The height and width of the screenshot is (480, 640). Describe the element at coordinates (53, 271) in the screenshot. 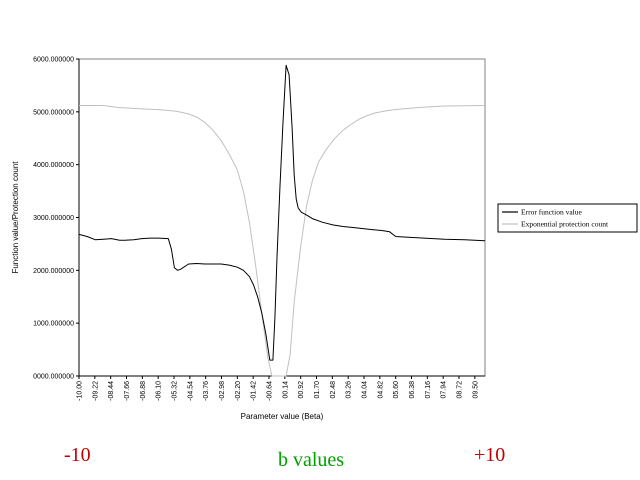

I see `y-tick-label: 2000.000000` at that location.